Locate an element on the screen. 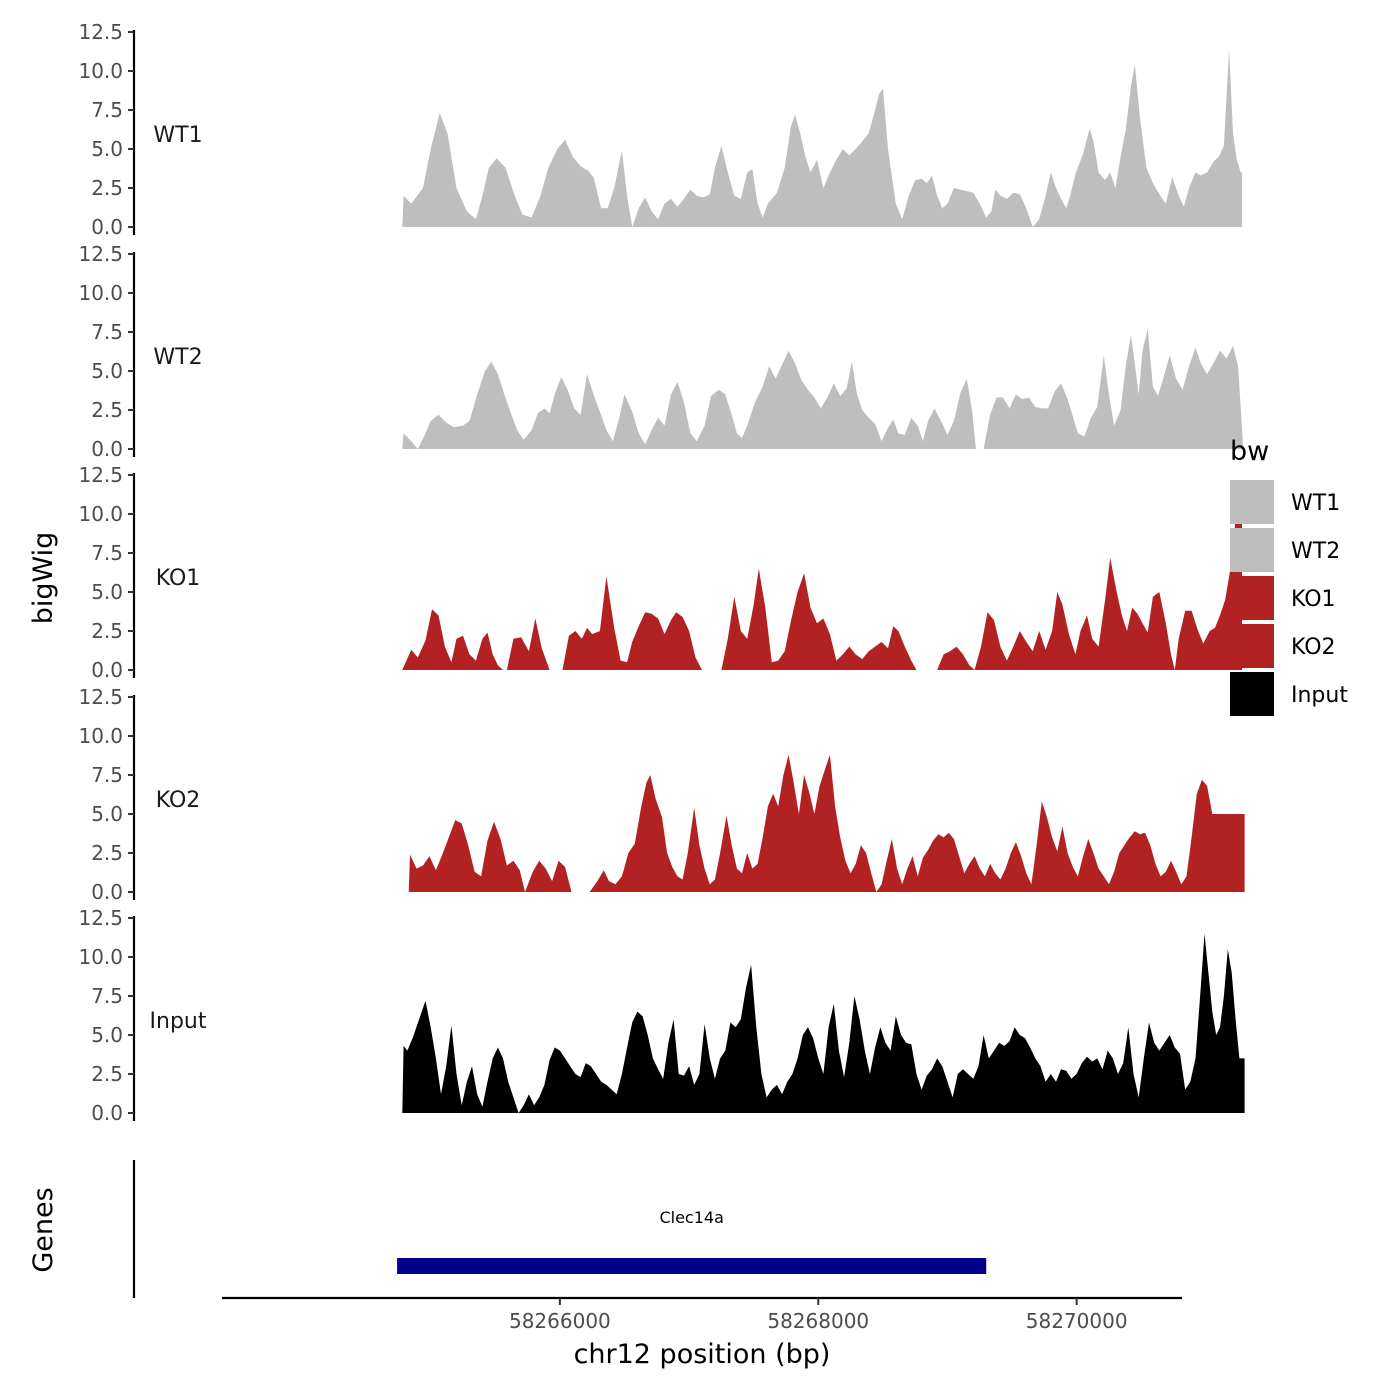 This screenshot has width=1400, height=1400. legend-label-input: Input is located at coordinates (1319, 695).